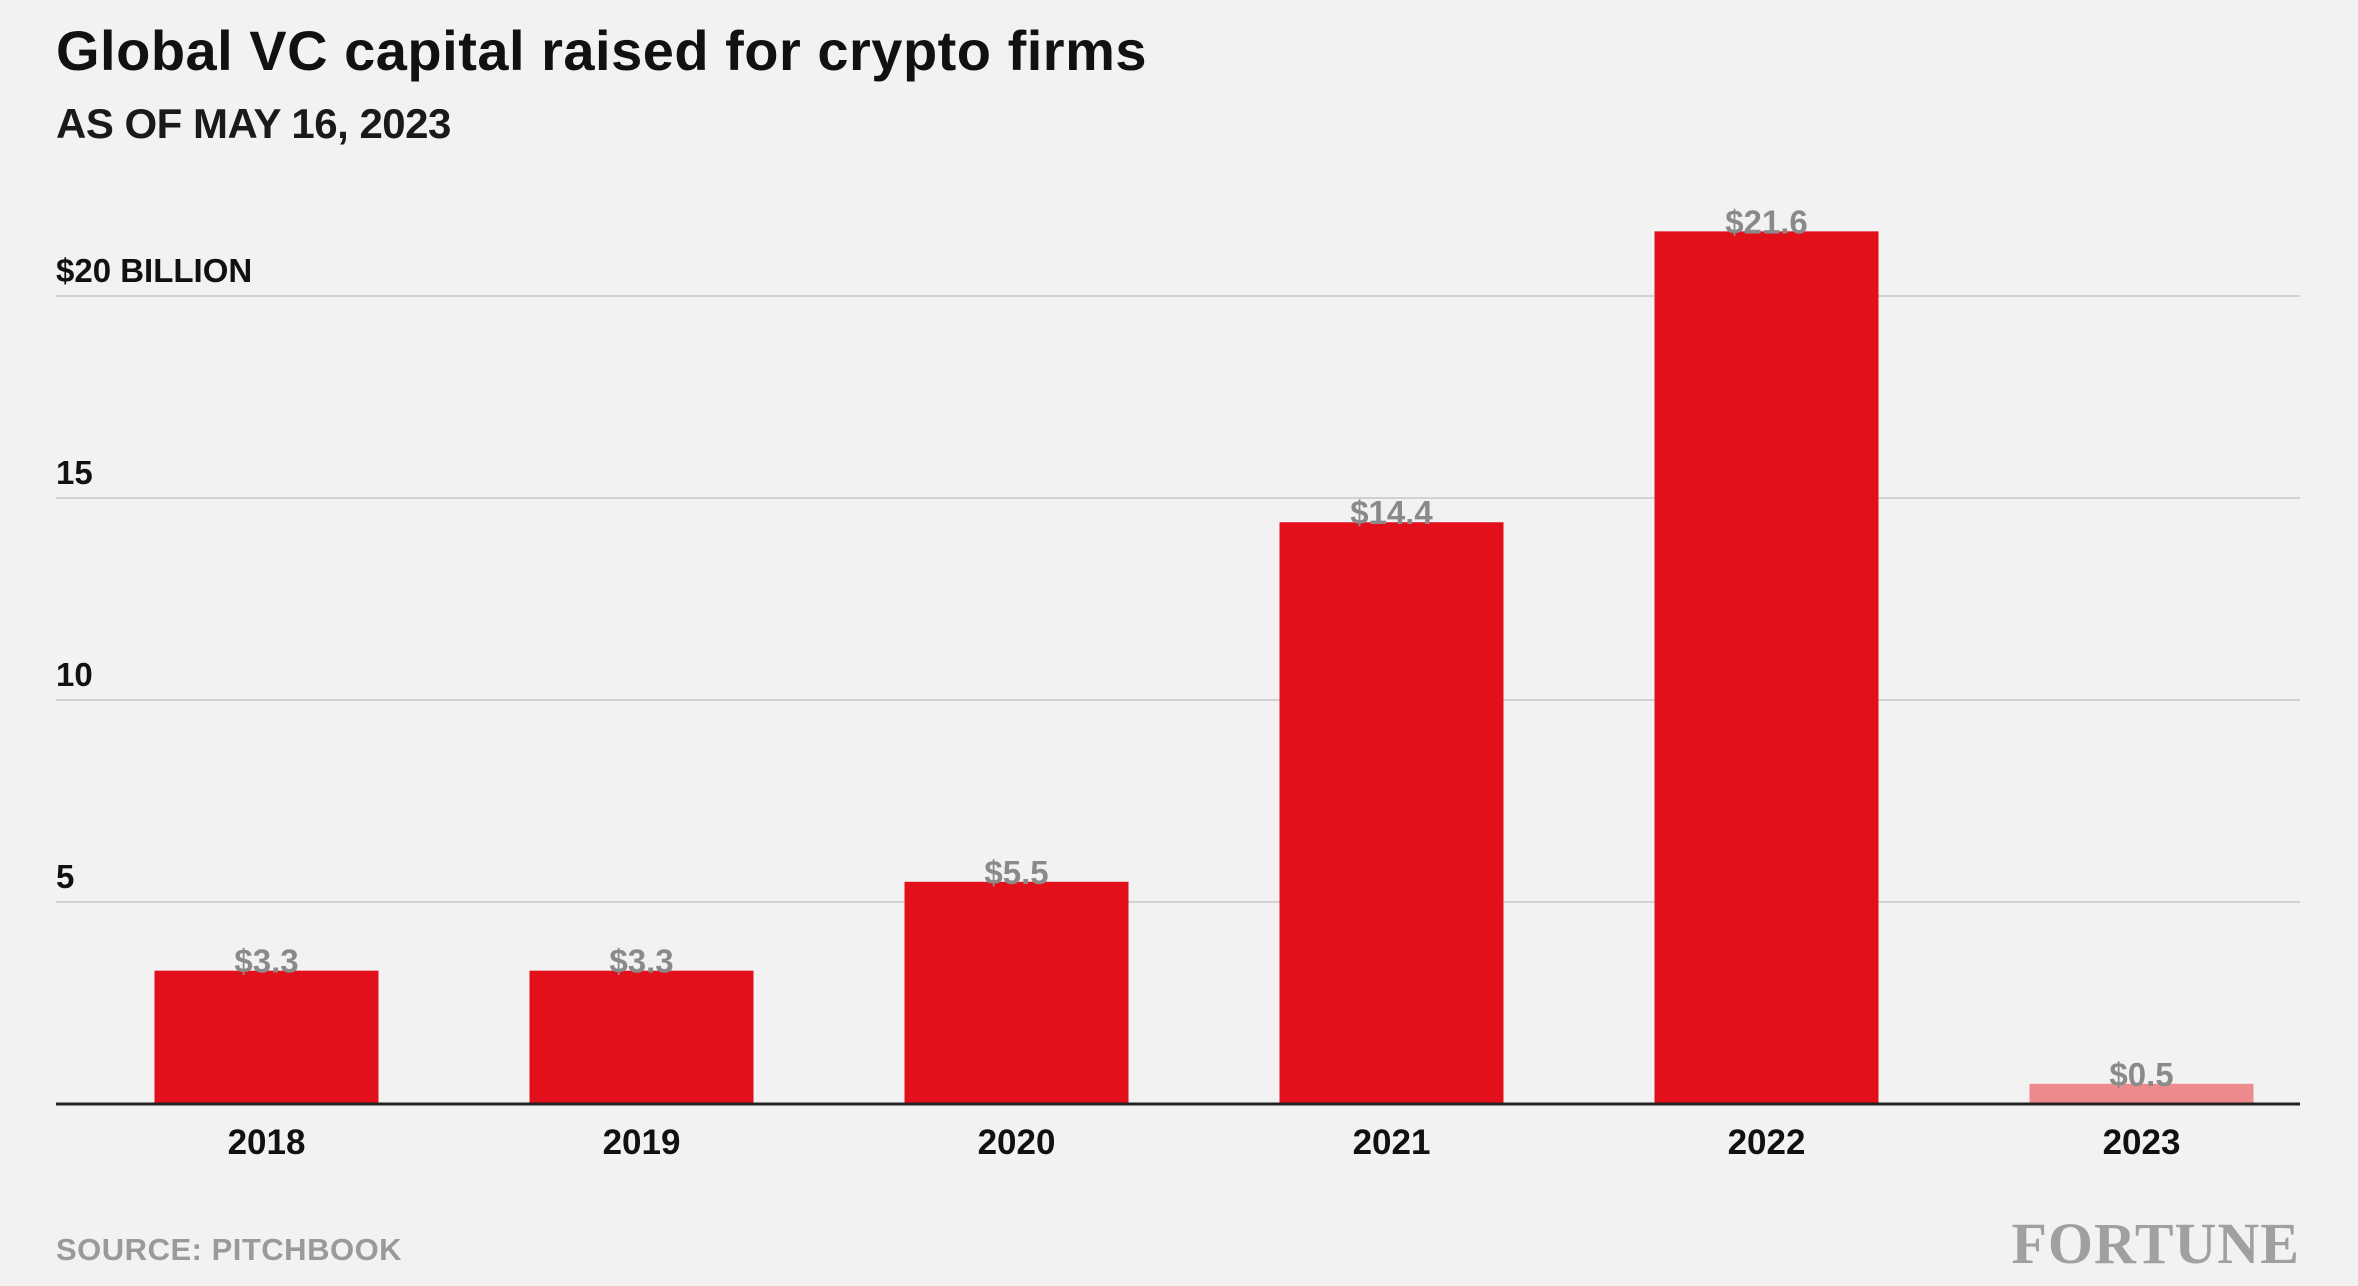  I want to click on x-tick-label: 2022, so click(1767, 1142).